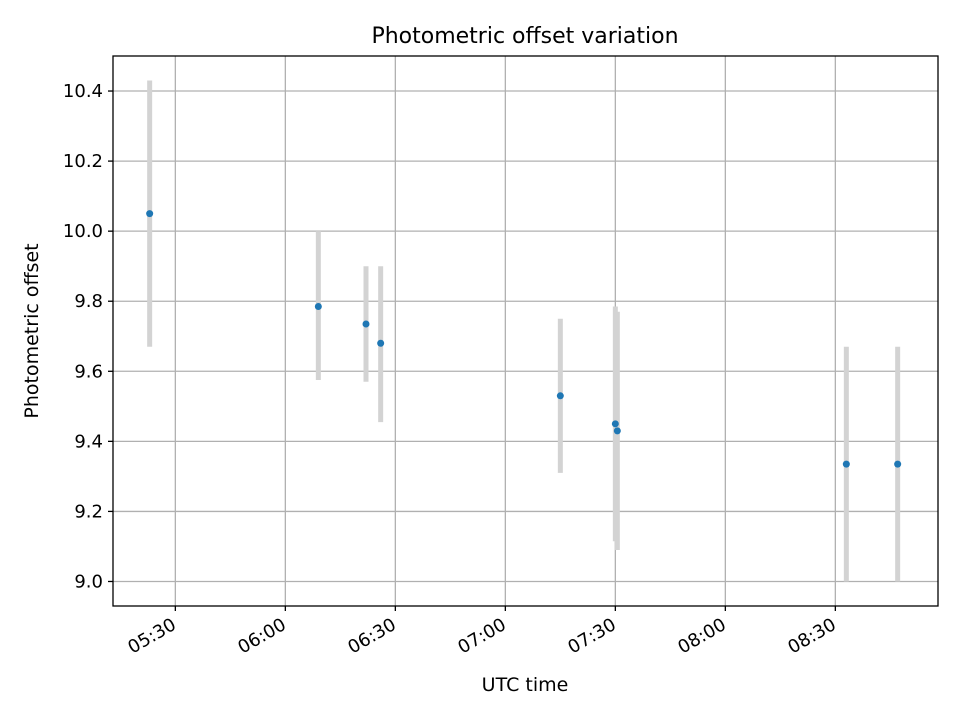 The image size is (960, 720). I want to click on y-tick-label: 9.0, so click(88, 581).